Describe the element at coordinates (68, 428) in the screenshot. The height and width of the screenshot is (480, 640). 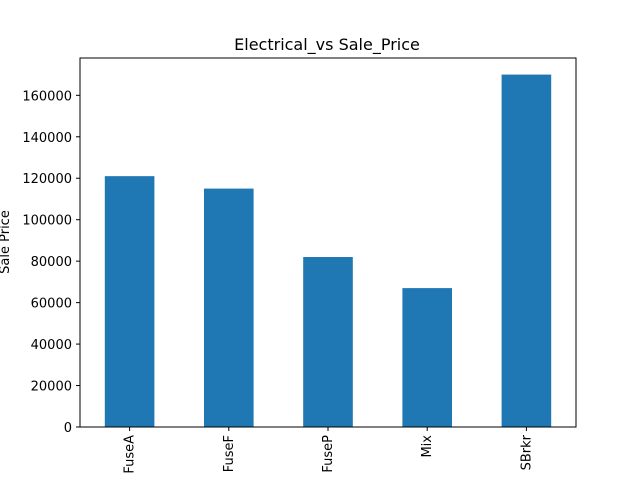
I see `y-tick-label: 0` at that location.